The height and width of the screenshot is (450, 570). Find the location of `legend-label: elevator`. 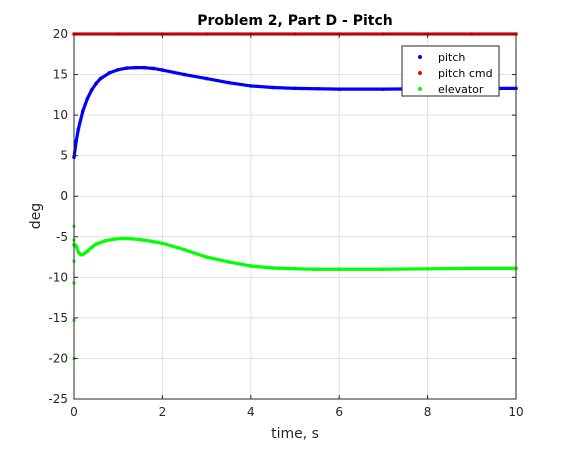

legend-label: elevator is located at coordinates (461, 89).